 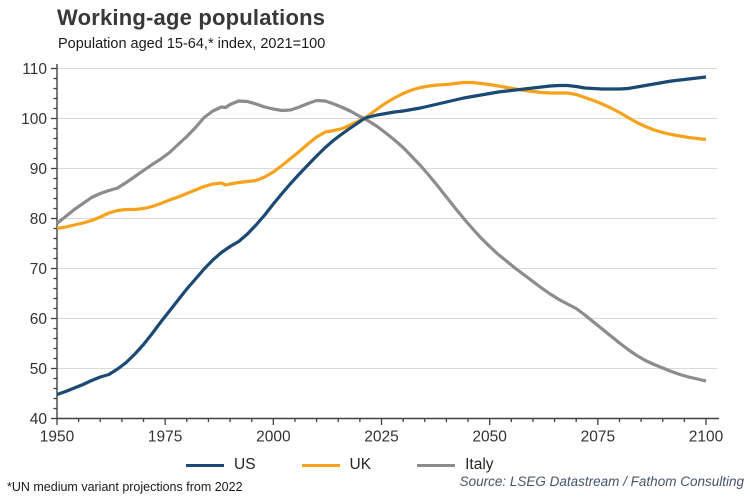 I want to click on chart-legend: US UK Italy, so click(x=340, y=465).